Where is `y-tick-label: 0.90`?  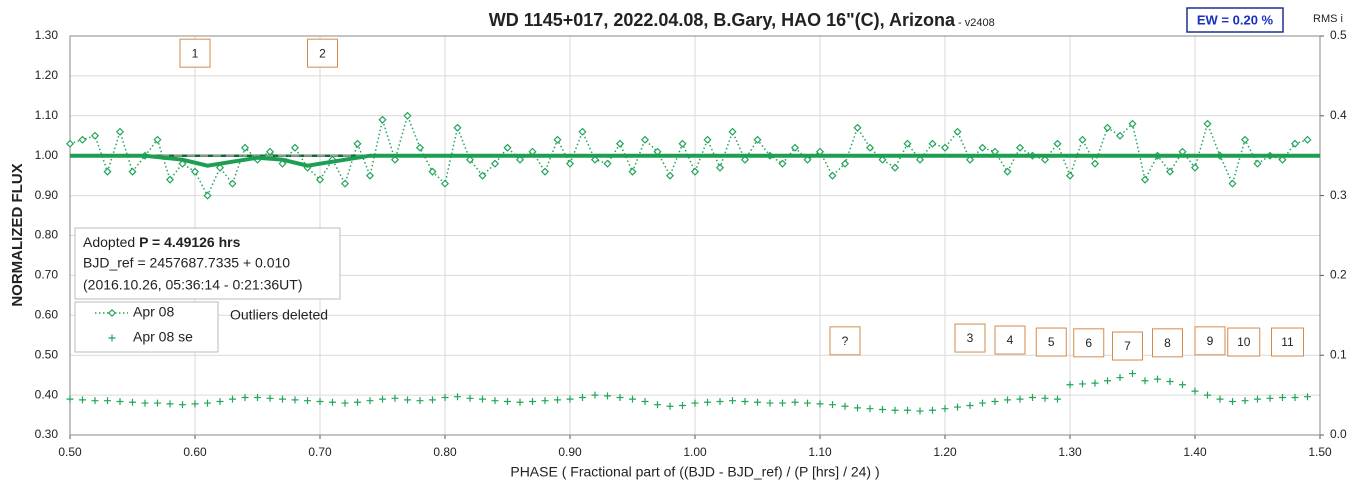 y-tick-label: 0.90 is located at coordinates (47, 195).